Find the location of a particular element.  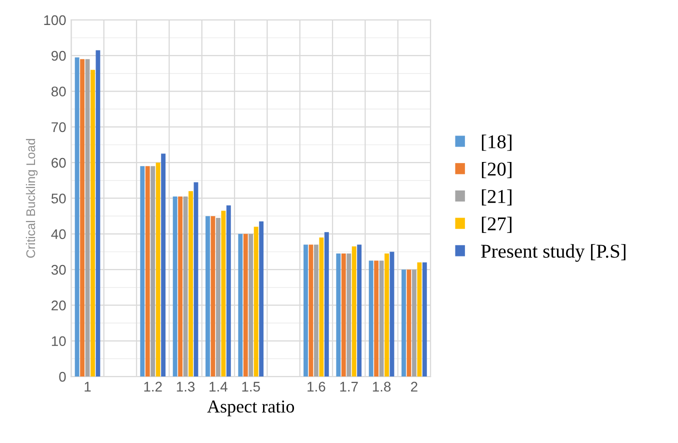

y-tick-label: 50 is located at coordinates (58, 199).